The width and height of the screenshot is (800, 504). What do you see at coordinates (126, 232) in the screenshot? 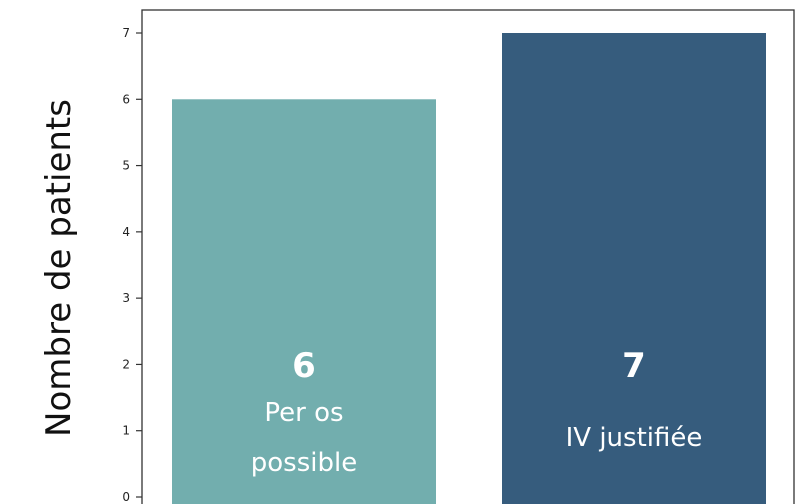
I see `y-tick-label: 4` at bounding box center [126, 232].